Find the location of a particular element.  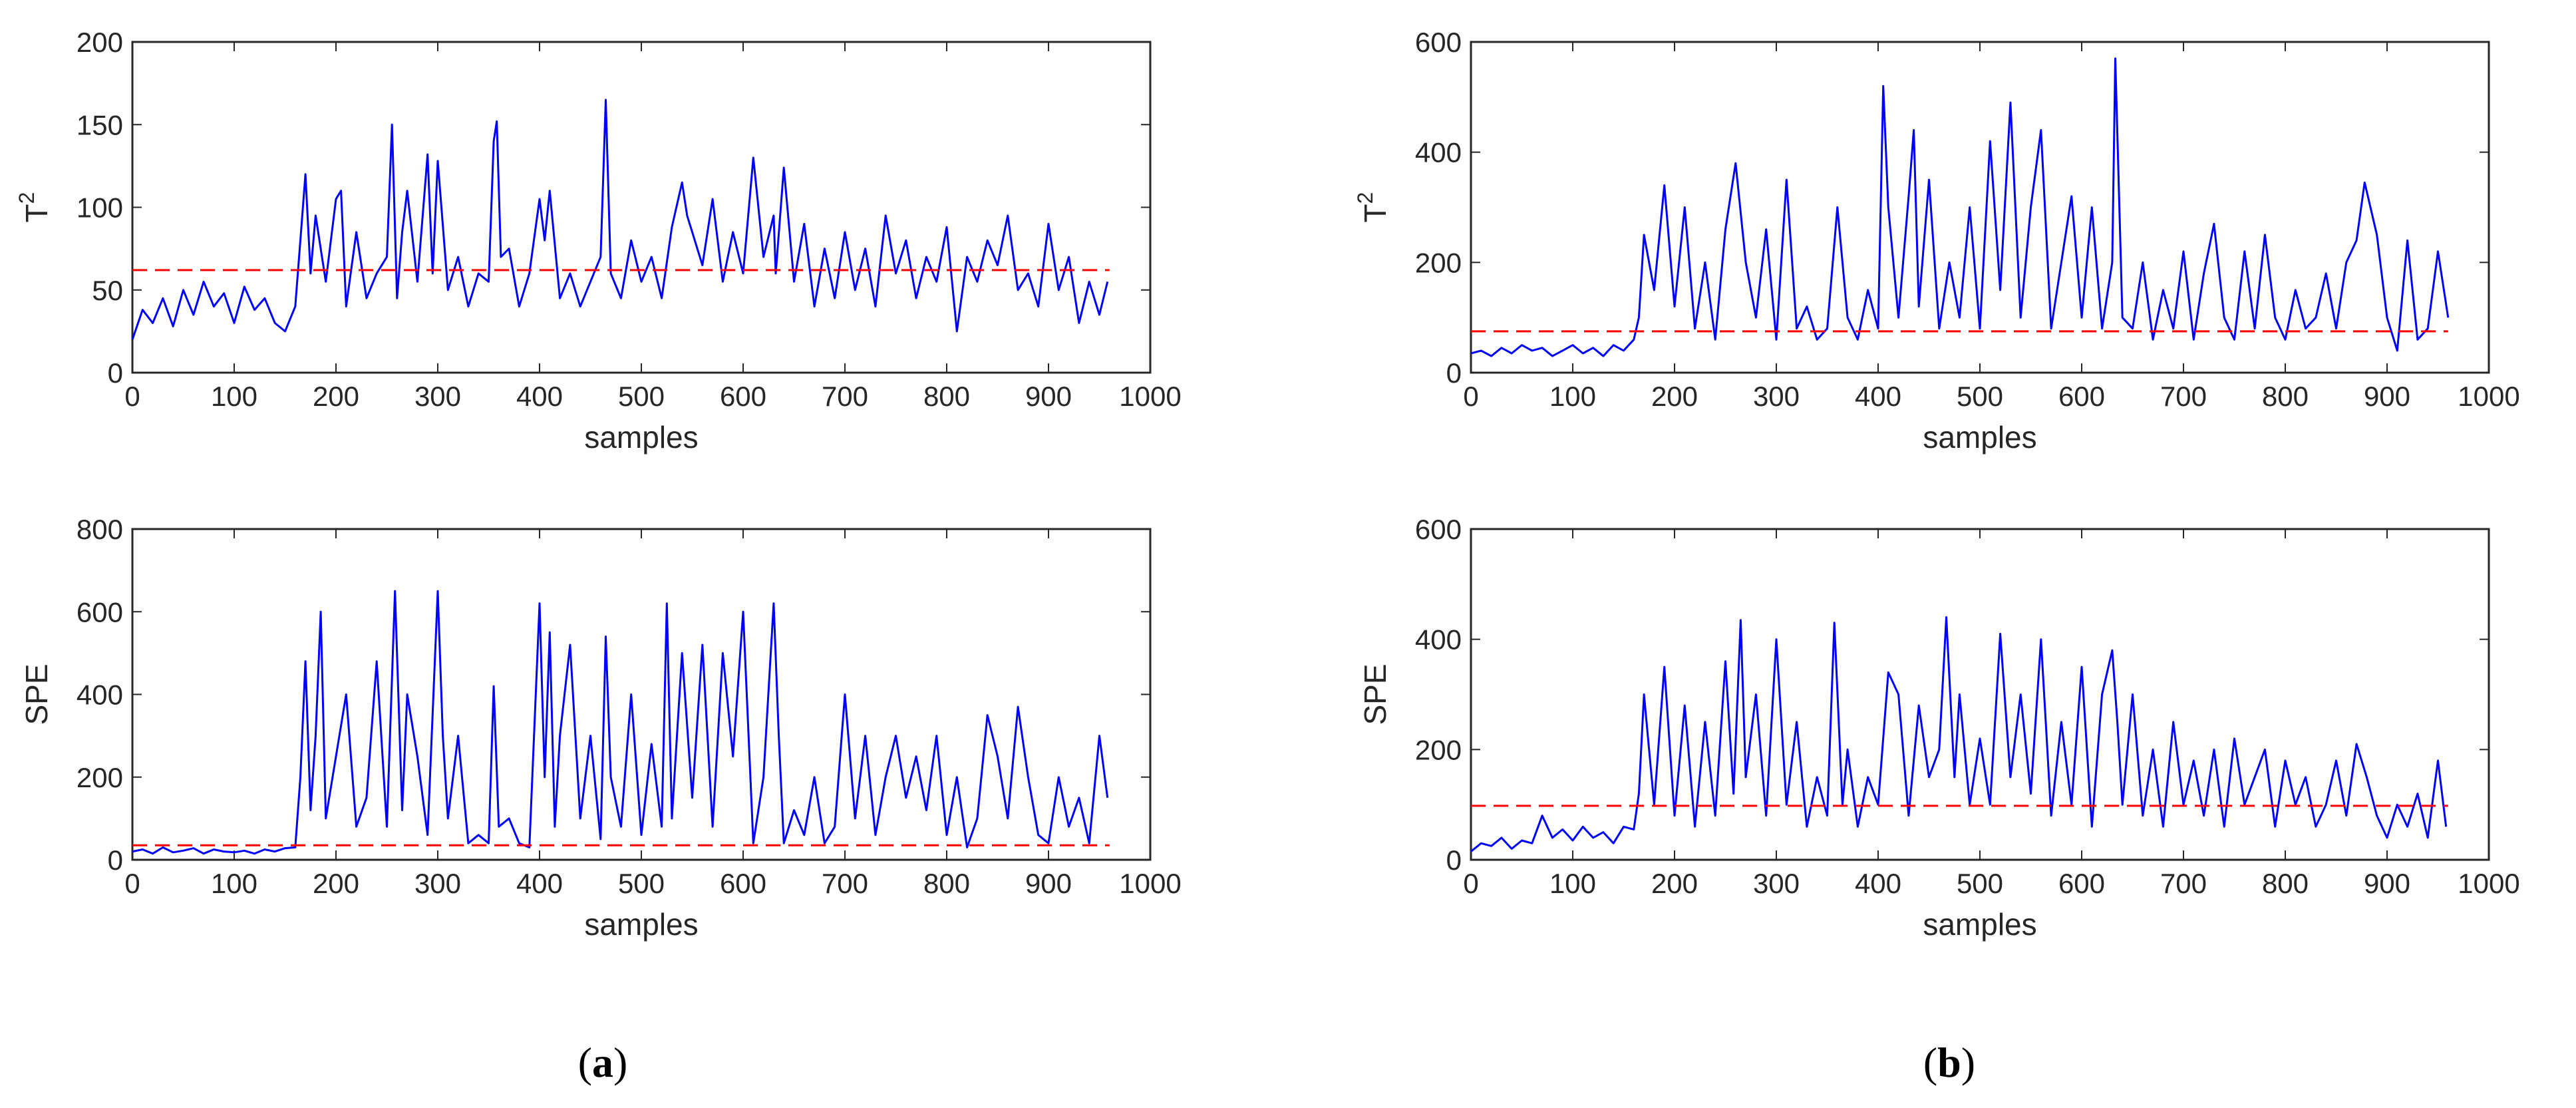

caption-a: (a) is located at coordinates (603, 1062).